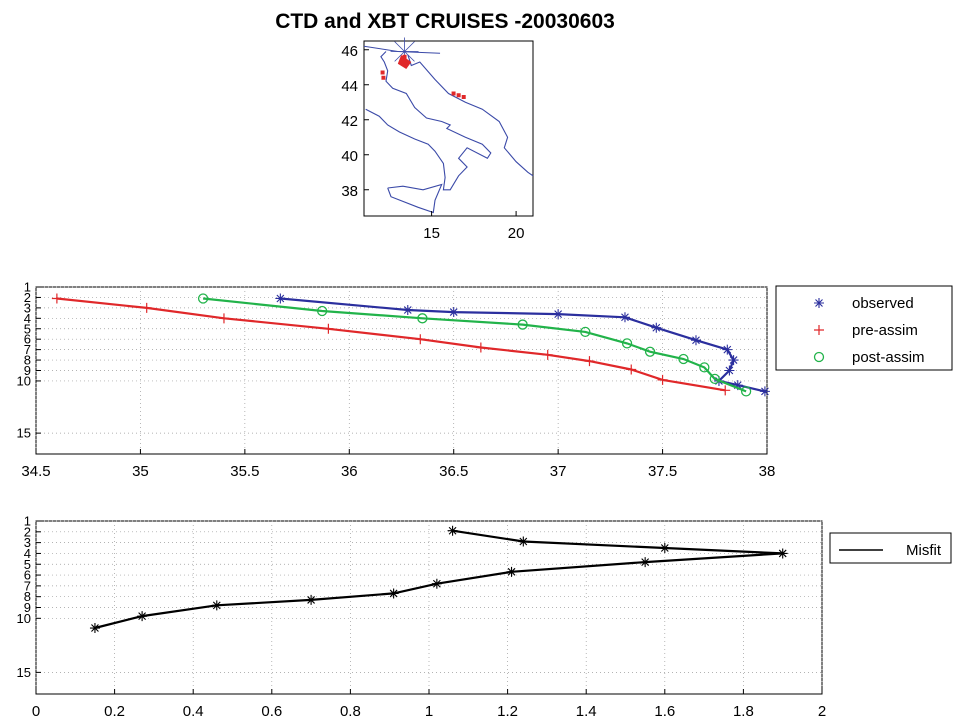 This screenshot has width=955, height=726. Describe the element at coordinates (140, 471) in the screenshot. I see `salinity-xtick-label: 35` at that location.